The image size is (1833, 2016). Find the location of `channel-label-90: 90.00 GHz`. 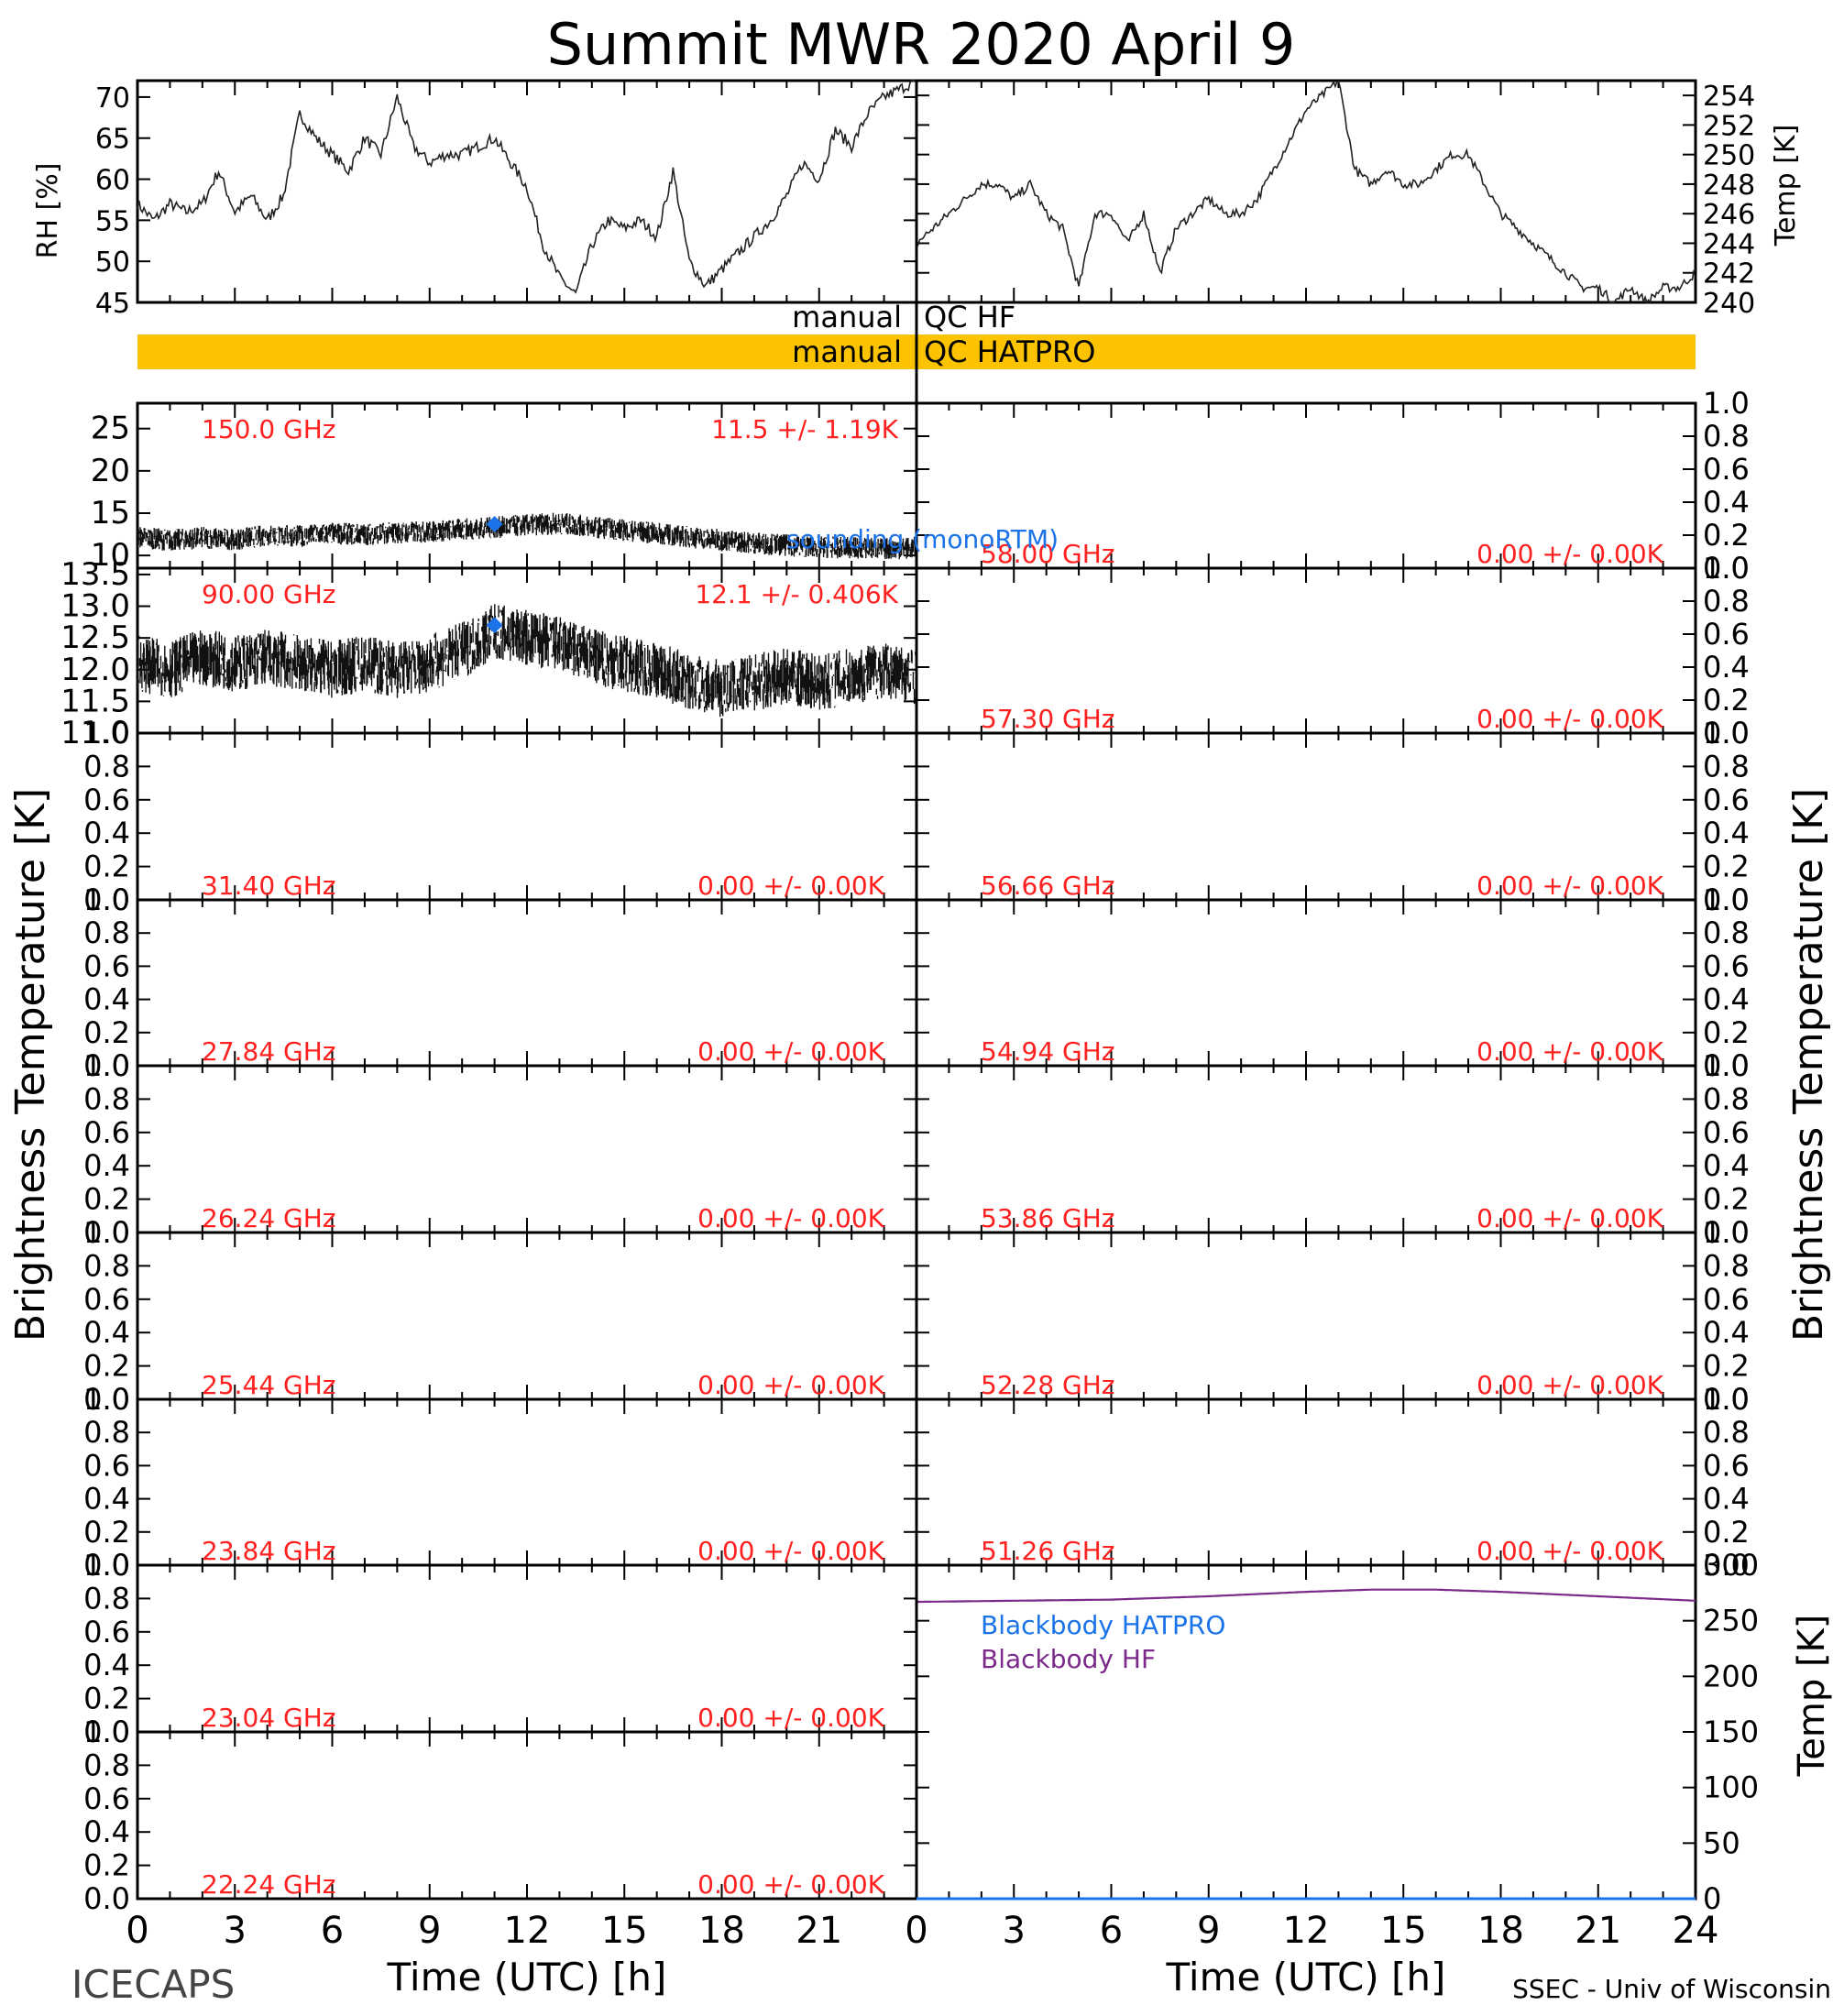

channel-label-90: 90.00 GHz is located at coordinates (269, 594).